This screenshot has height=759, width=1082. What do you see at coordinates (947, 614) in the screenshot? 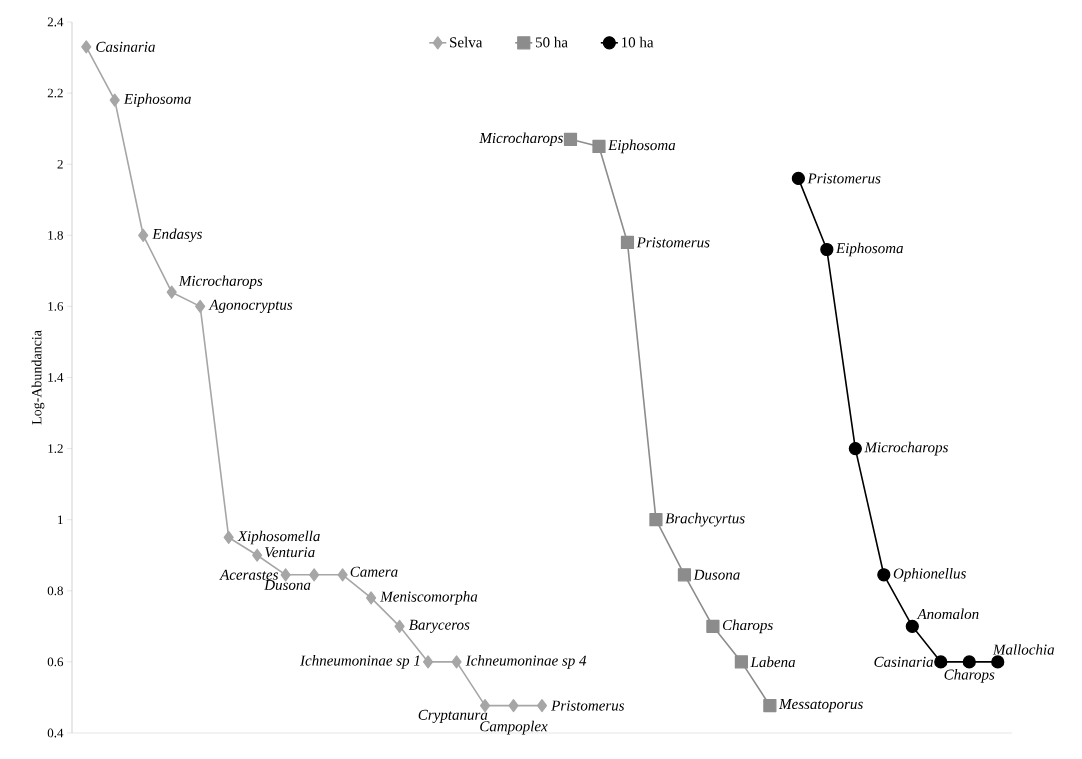
I see `data-label: Anomalon` at bounding box center [947, 614].